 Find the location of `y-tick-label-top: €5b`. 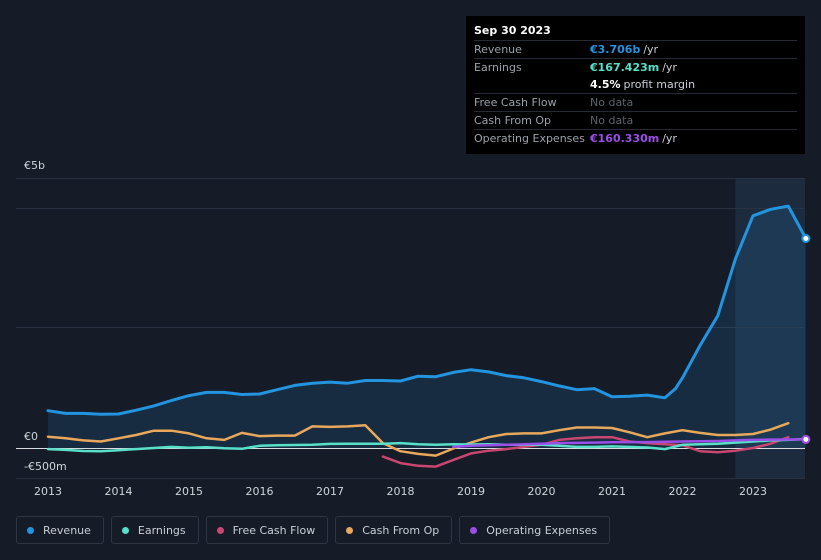

y-tick-label-top: €5b is located at coordinates (34, 165).